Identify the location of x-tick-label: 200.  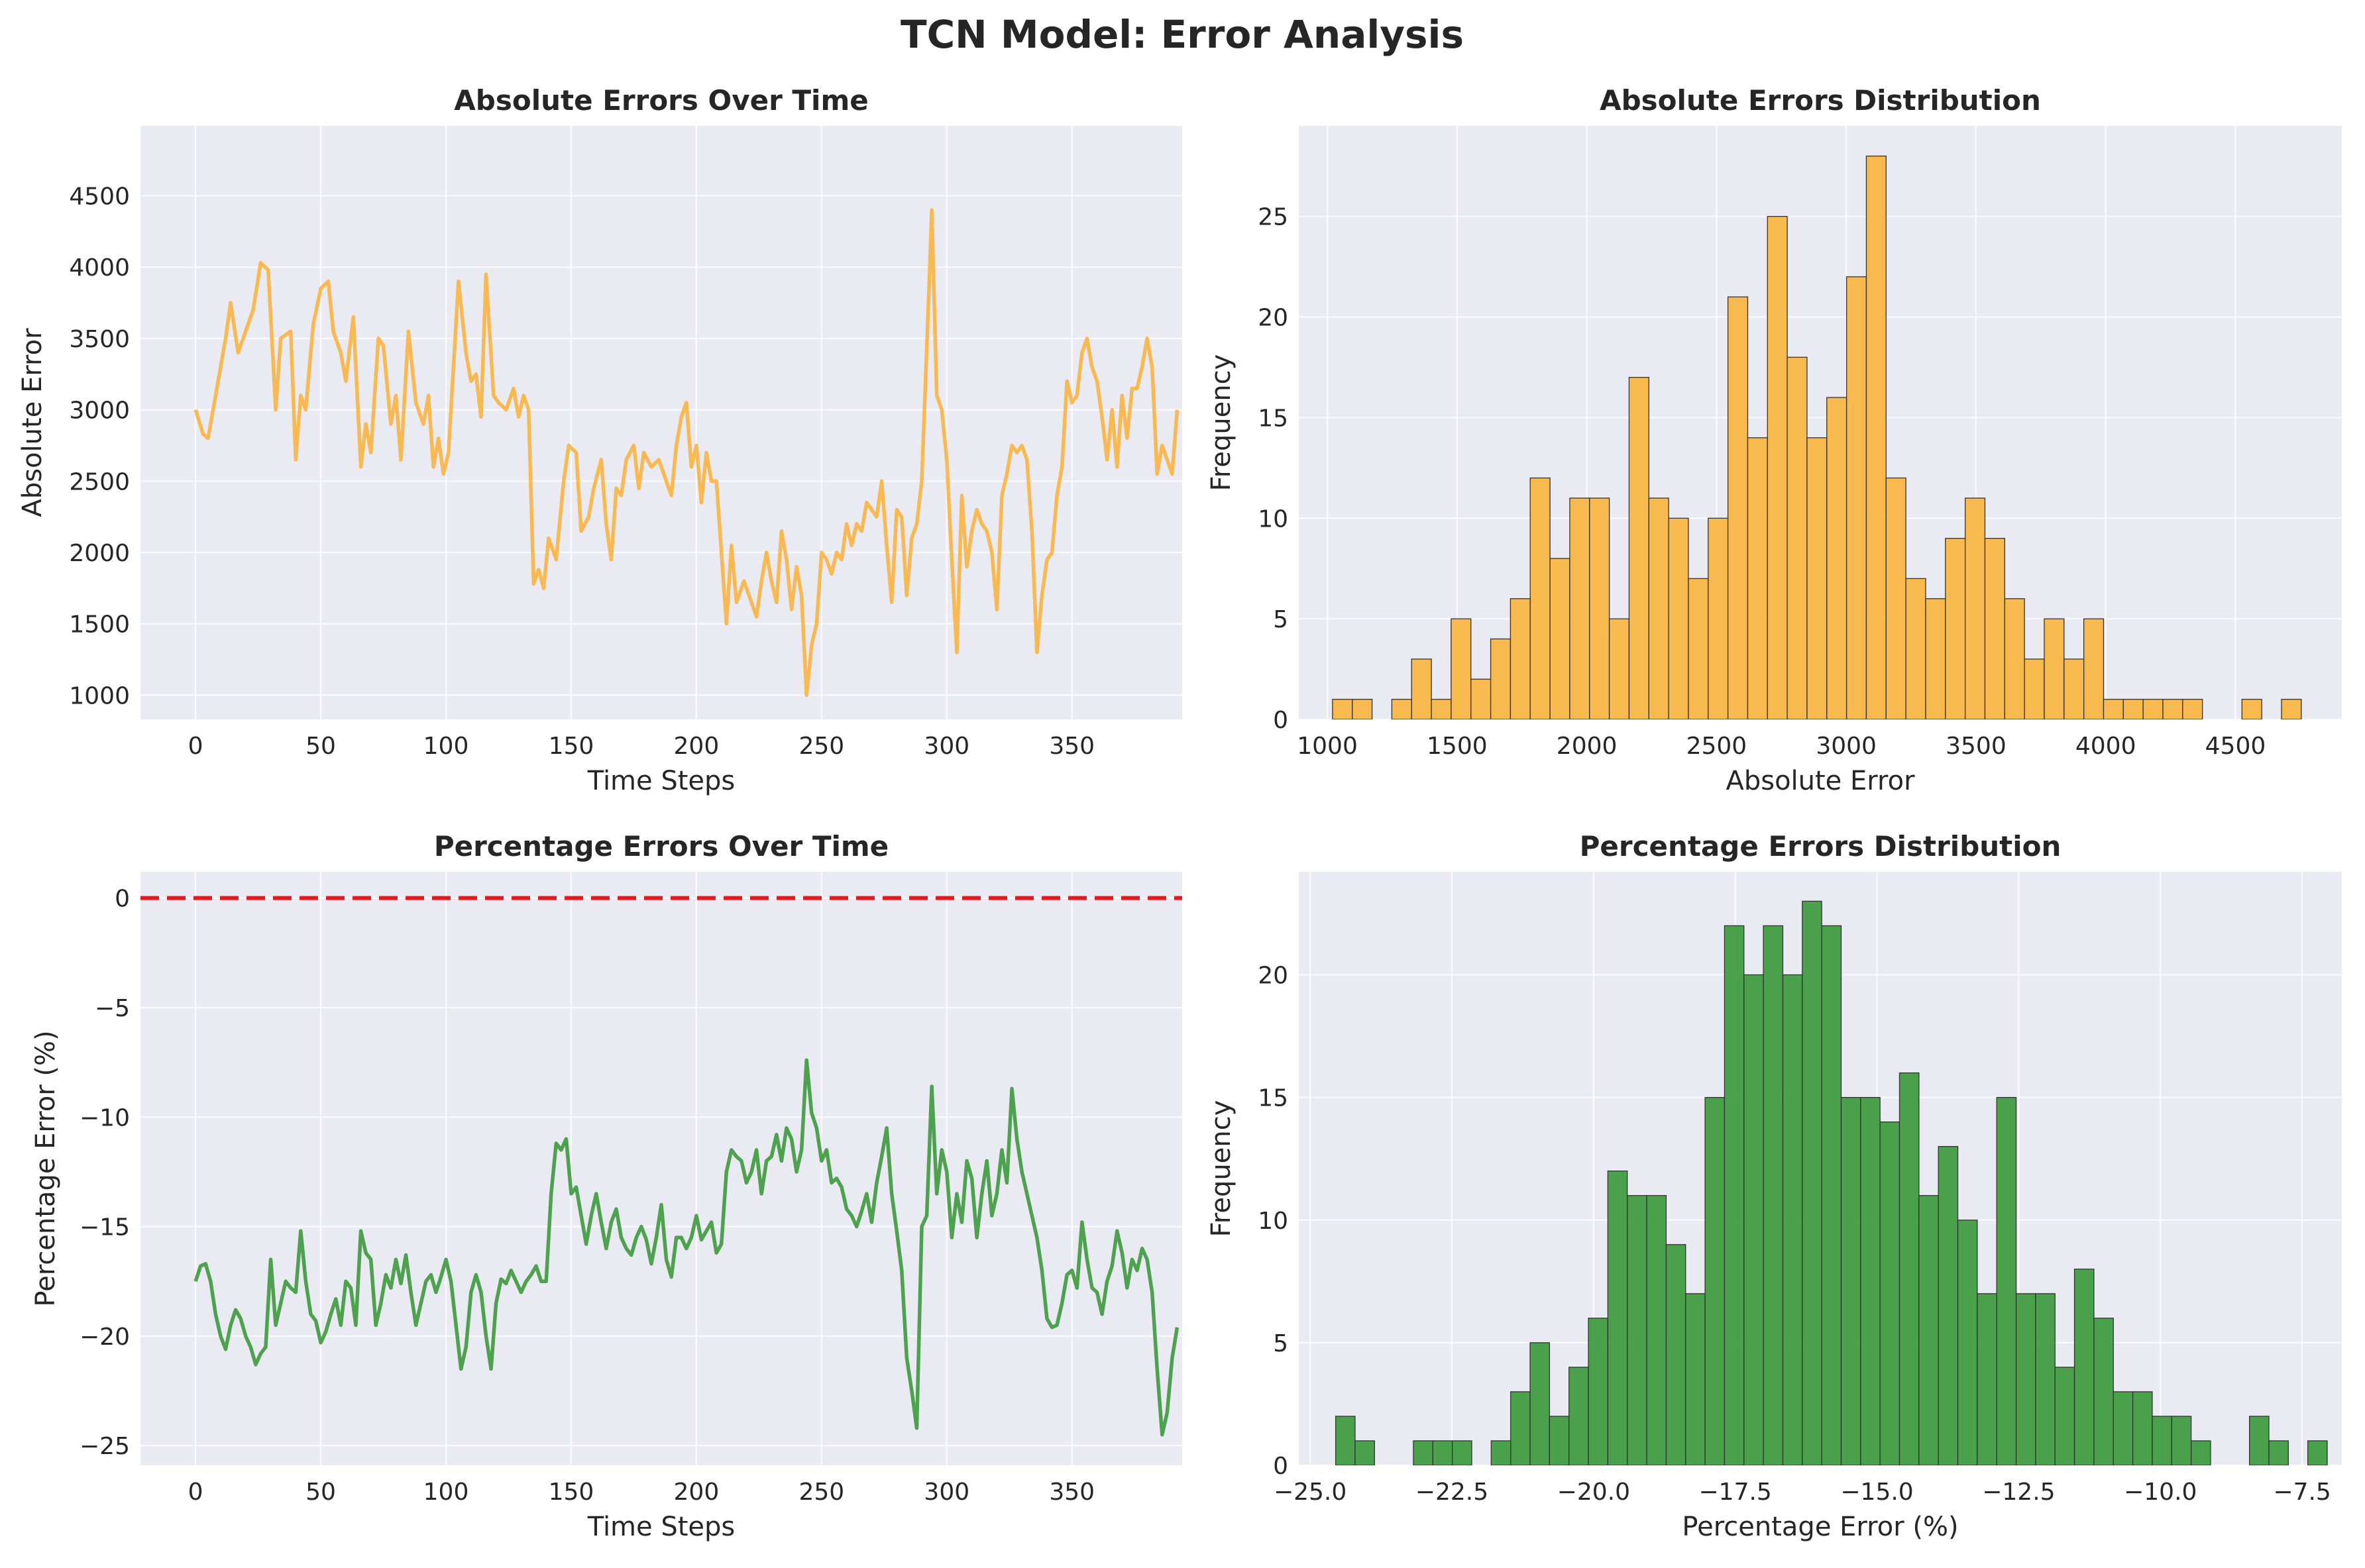
(697, 1492).